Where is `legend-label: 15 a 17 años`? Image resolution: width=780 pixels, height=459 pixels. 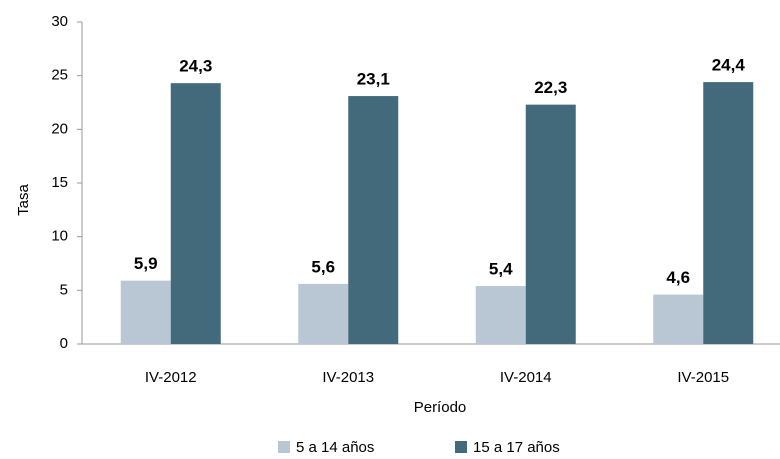 legend-label: 15 a 17 años is located at coordinates (516, 447).